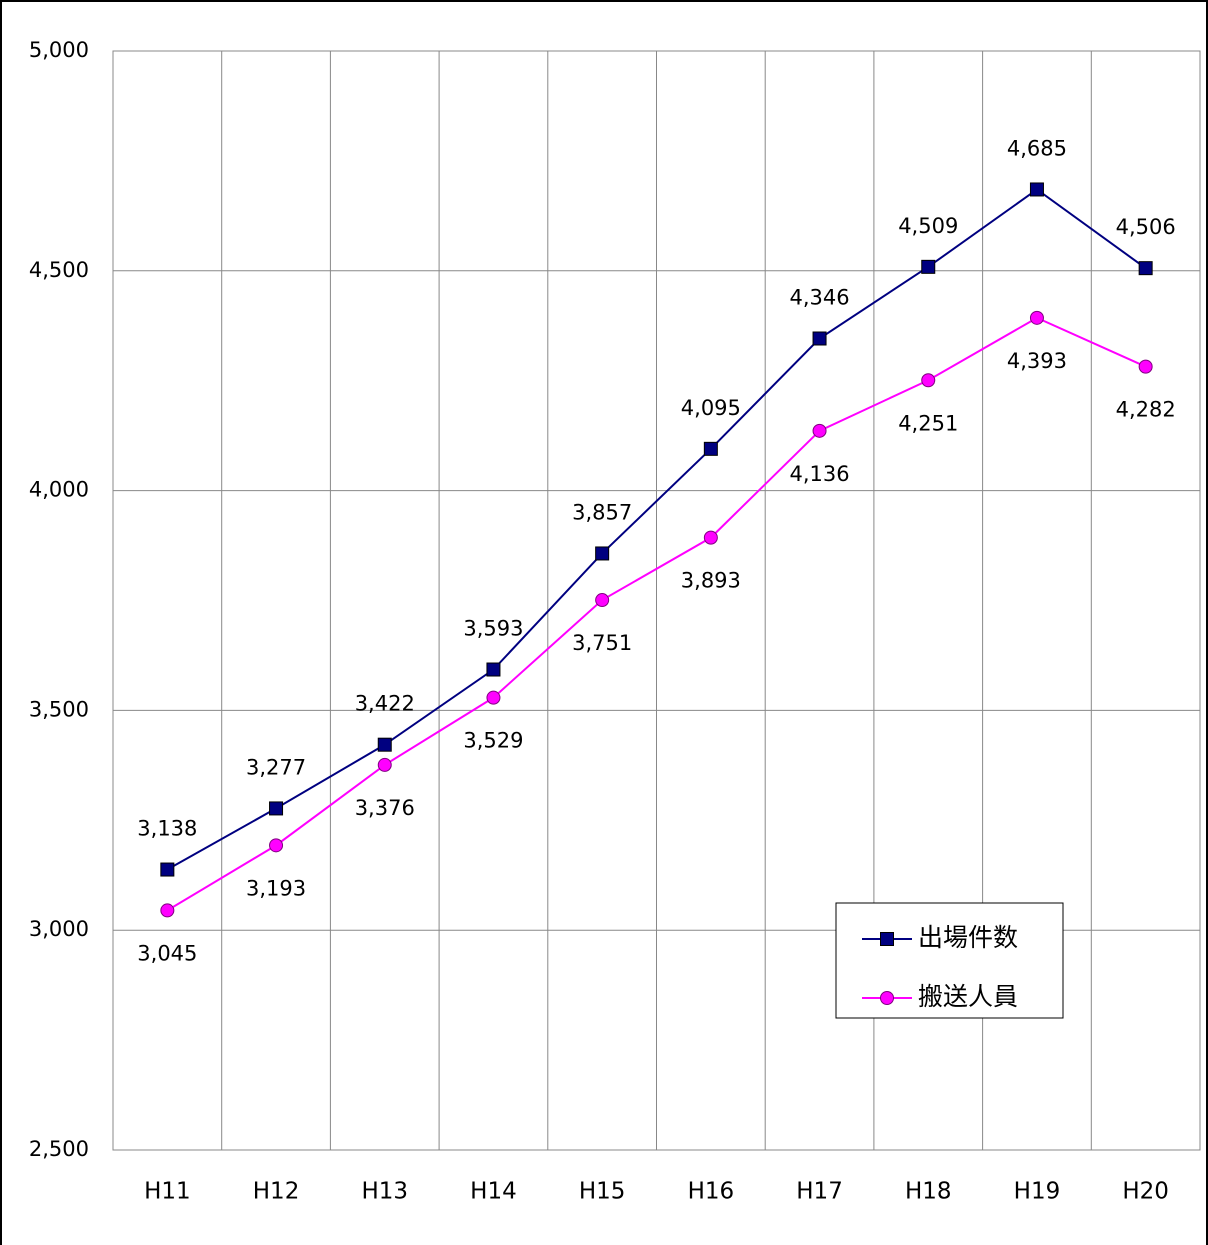 Image resolution: width=1208 pixels, height=1245 pixels. Describe the element at coordinates (928, 1192) in the screenshot. I see `x-tick-label: H18` at that location.